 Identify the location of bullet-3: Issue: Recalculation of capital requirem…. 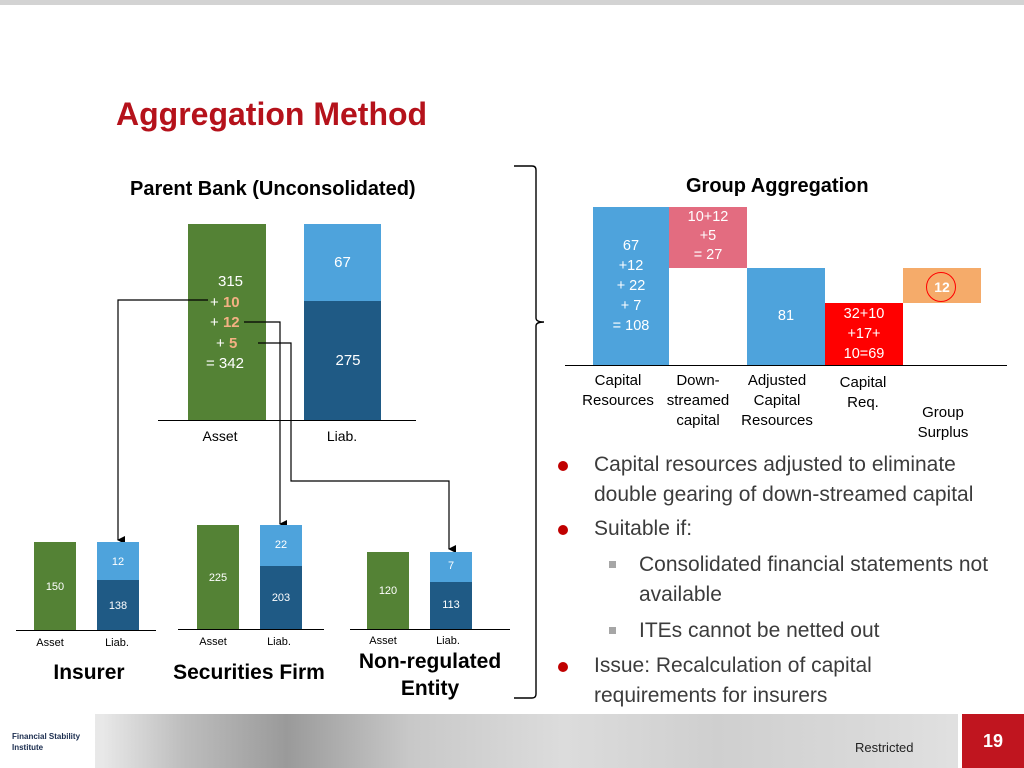
(733, 680).